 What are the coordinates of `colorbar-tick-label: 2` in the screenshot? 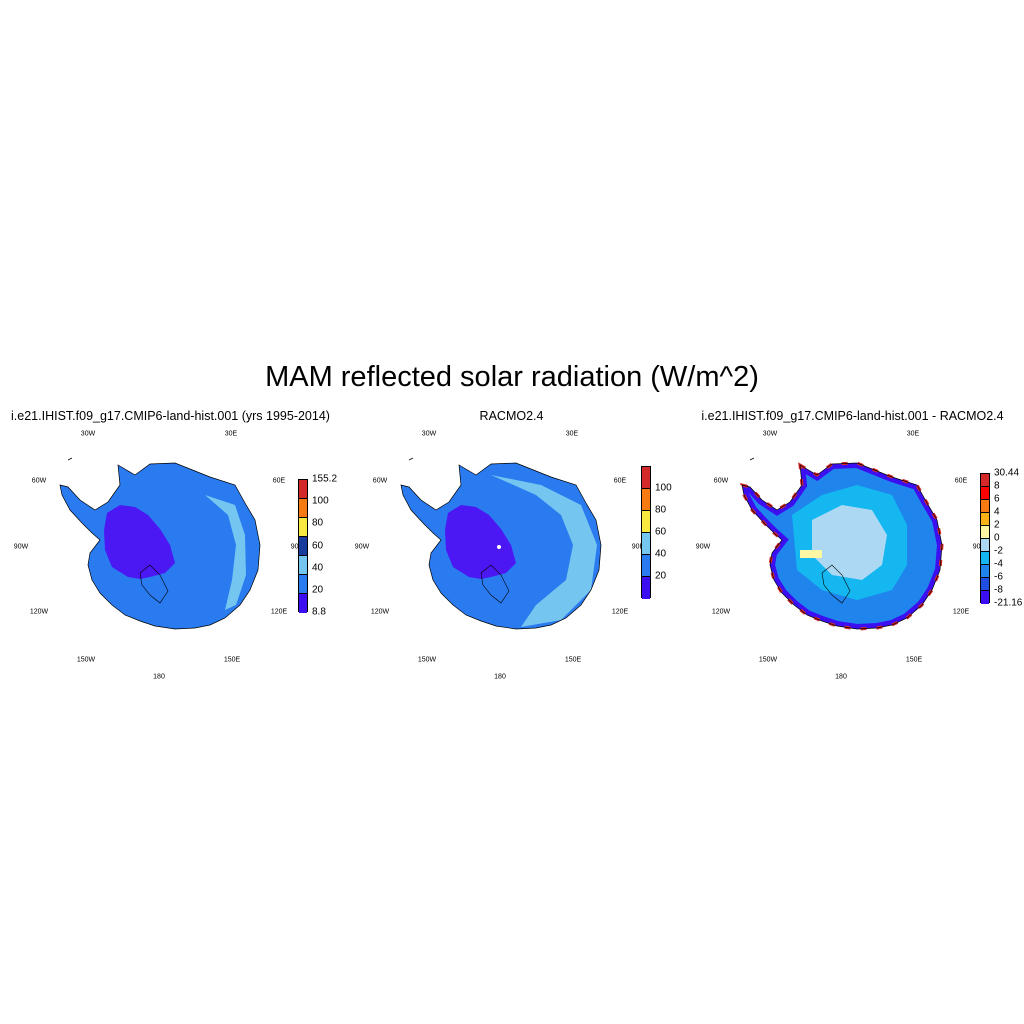 It's located at (997, 525).